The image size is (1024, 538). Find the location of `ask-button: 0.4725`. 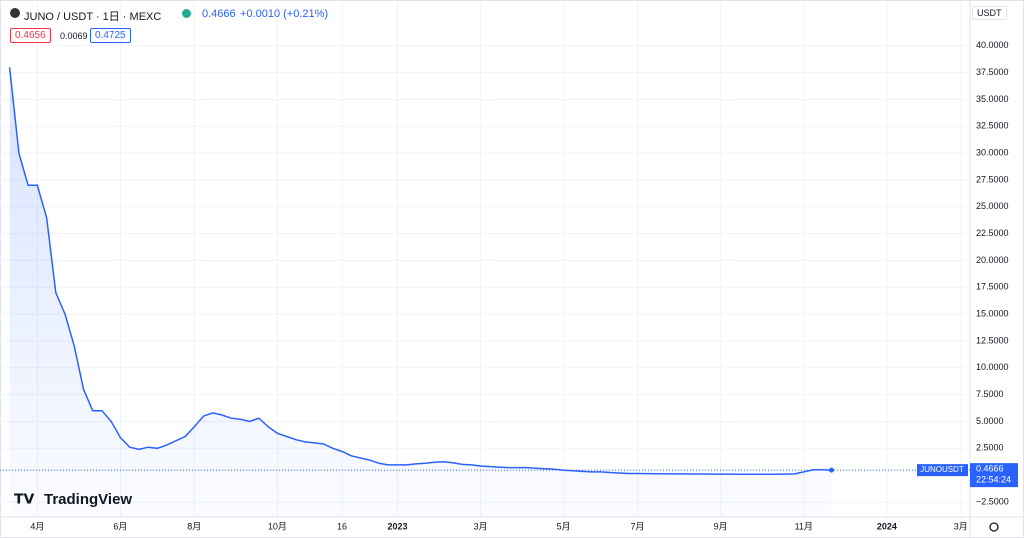

ask-button: 0.4725 is located at coordinates (110, 35).